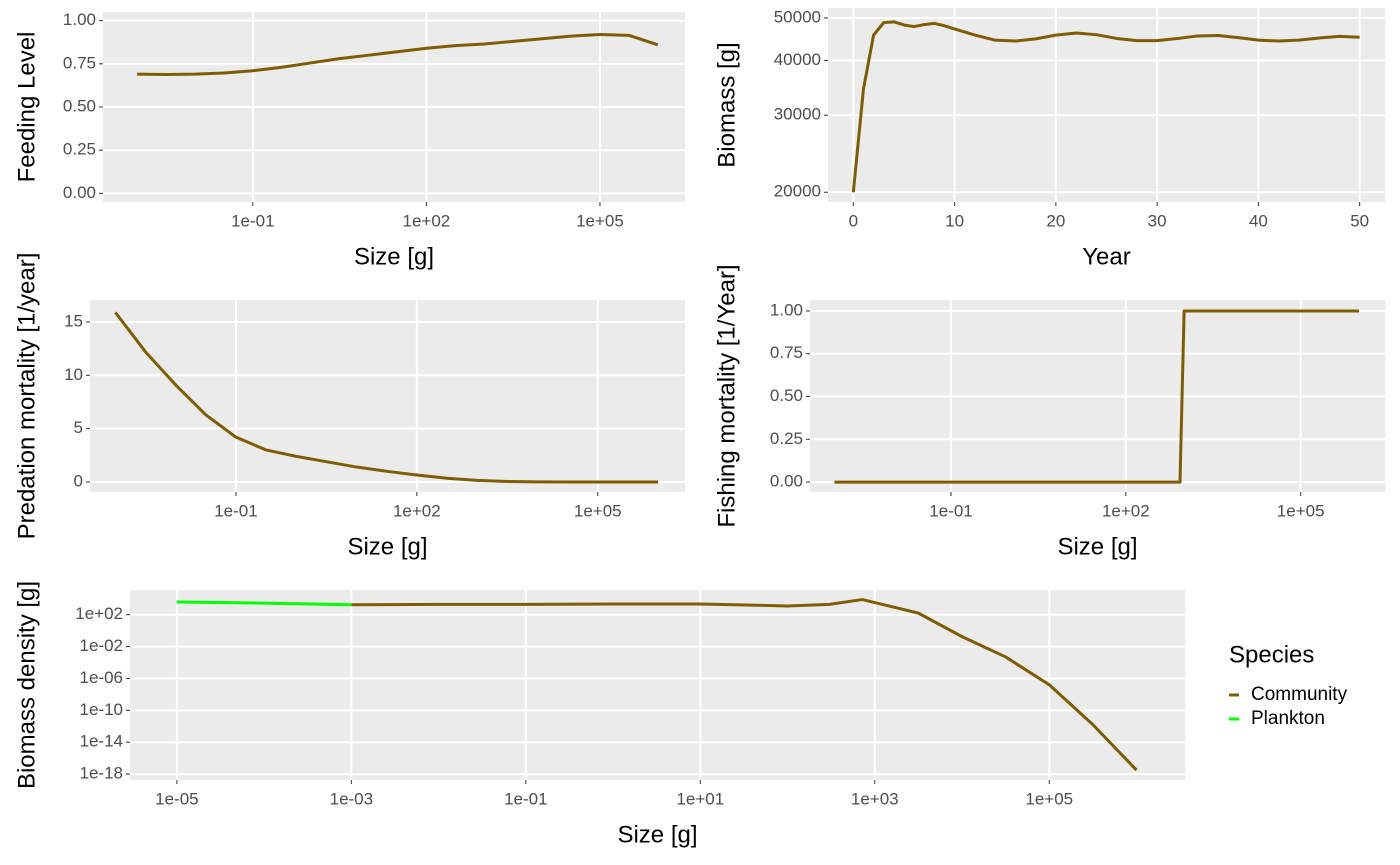  What do you see at coordinates (1271, 654) in the screenshot?
I see `legend-title: Species` at bounding box center [1271, 654].